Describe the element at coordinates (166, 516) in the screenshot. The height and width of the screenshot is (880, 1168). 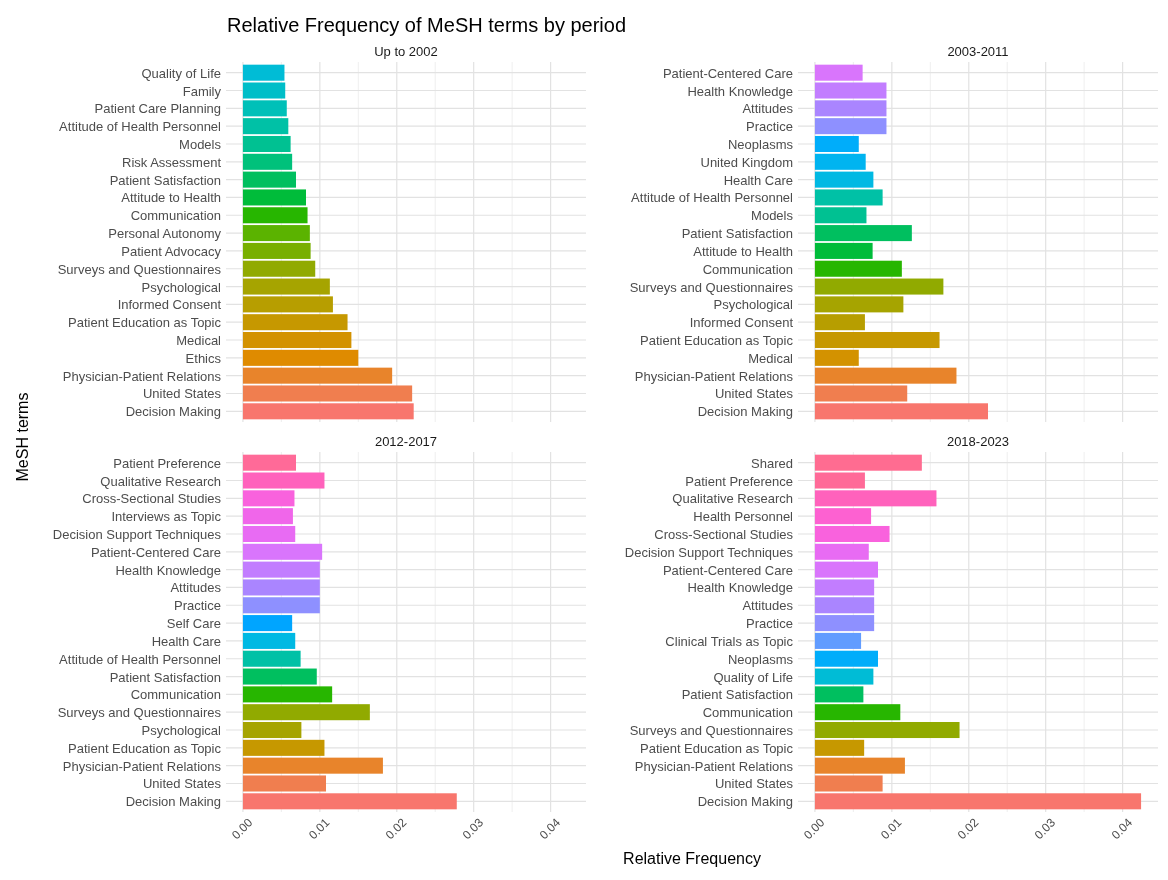
I see `y-tick-label: Interviews as Topic` at that location.